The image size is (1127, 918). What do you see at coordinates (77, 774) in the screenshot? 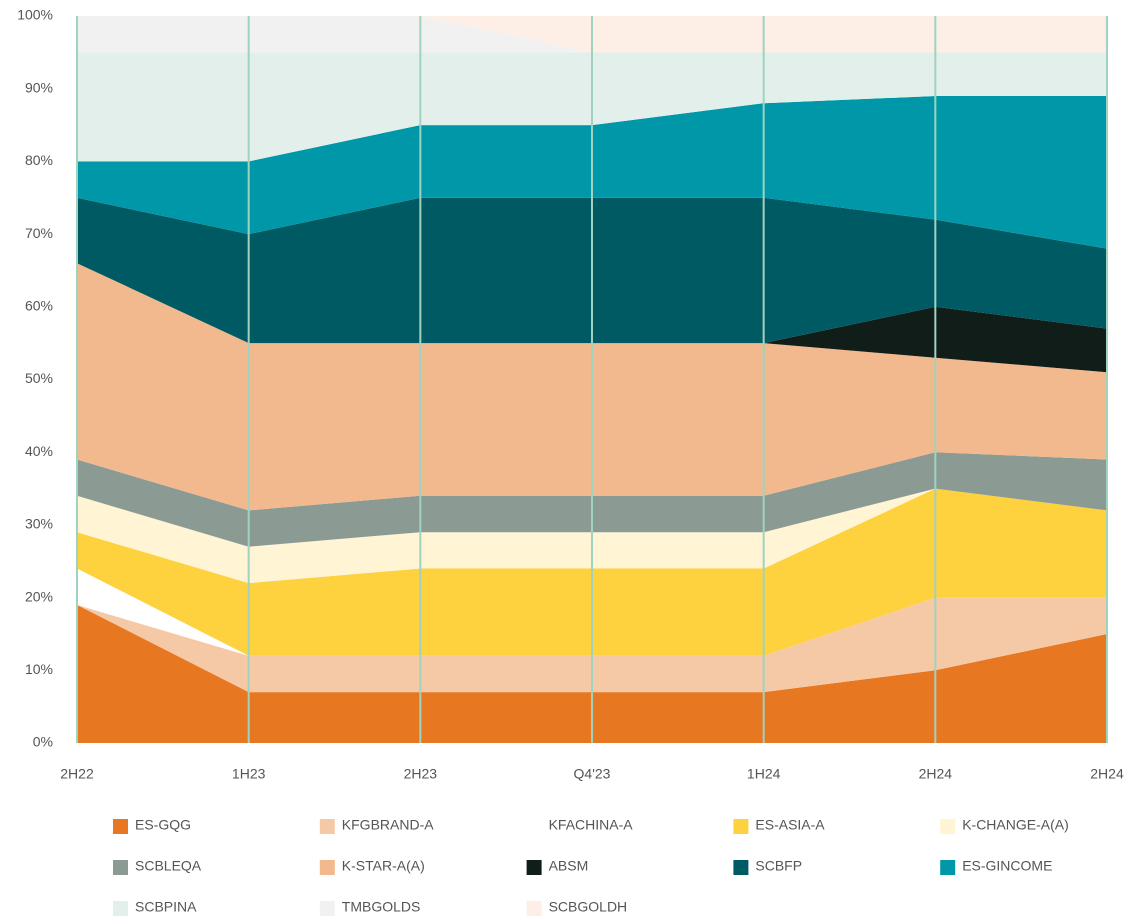
I see `x-tick-label: 2H22` at bounding box center [77, 774].